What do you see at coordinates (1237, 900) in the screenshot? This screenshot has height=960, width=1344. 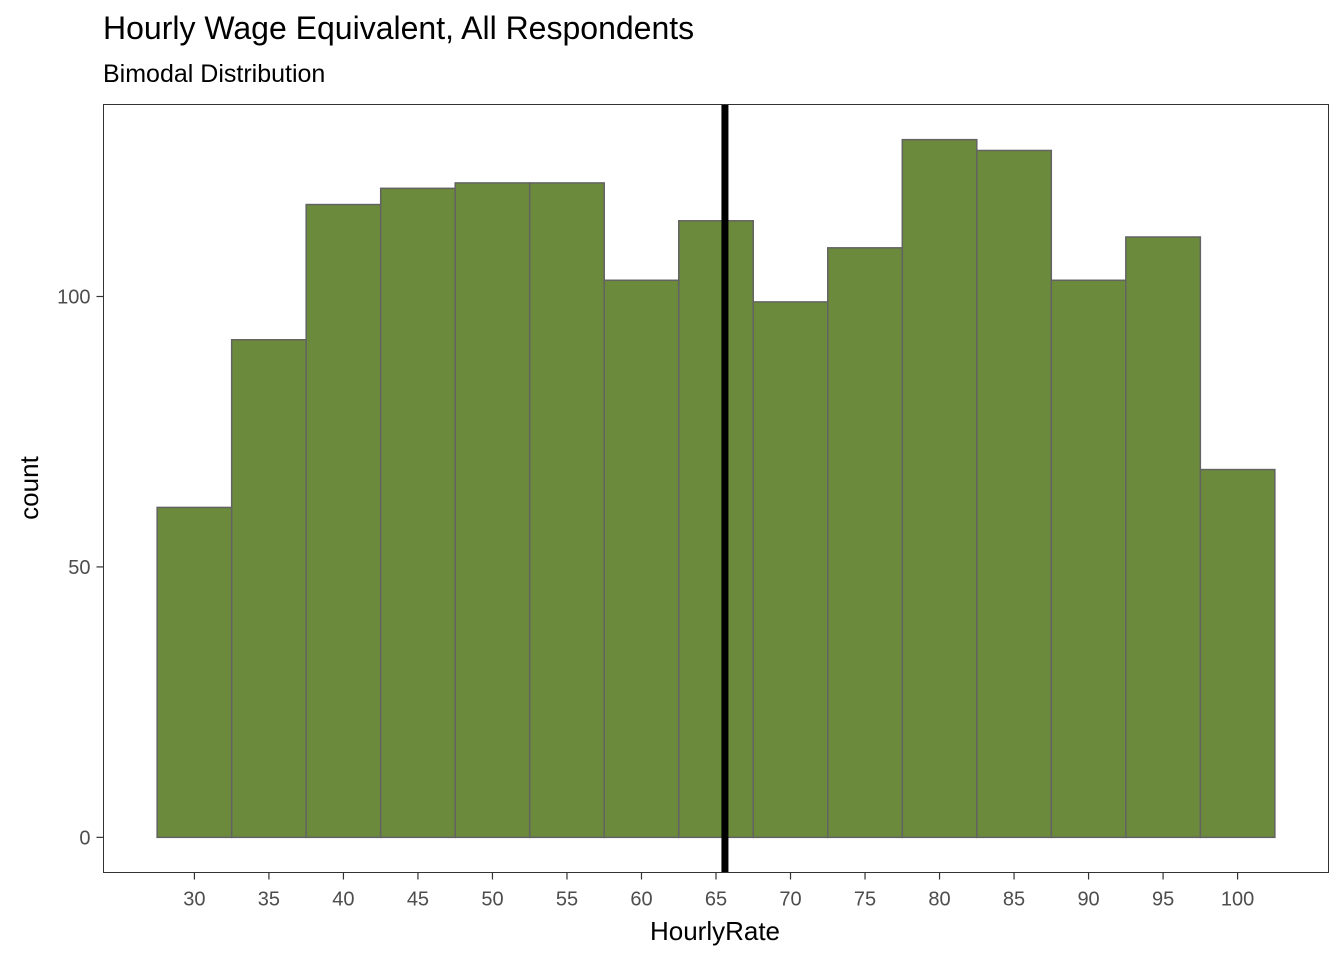 I see `x-tick-label-100: 100` at bounding box center [1237, 900].